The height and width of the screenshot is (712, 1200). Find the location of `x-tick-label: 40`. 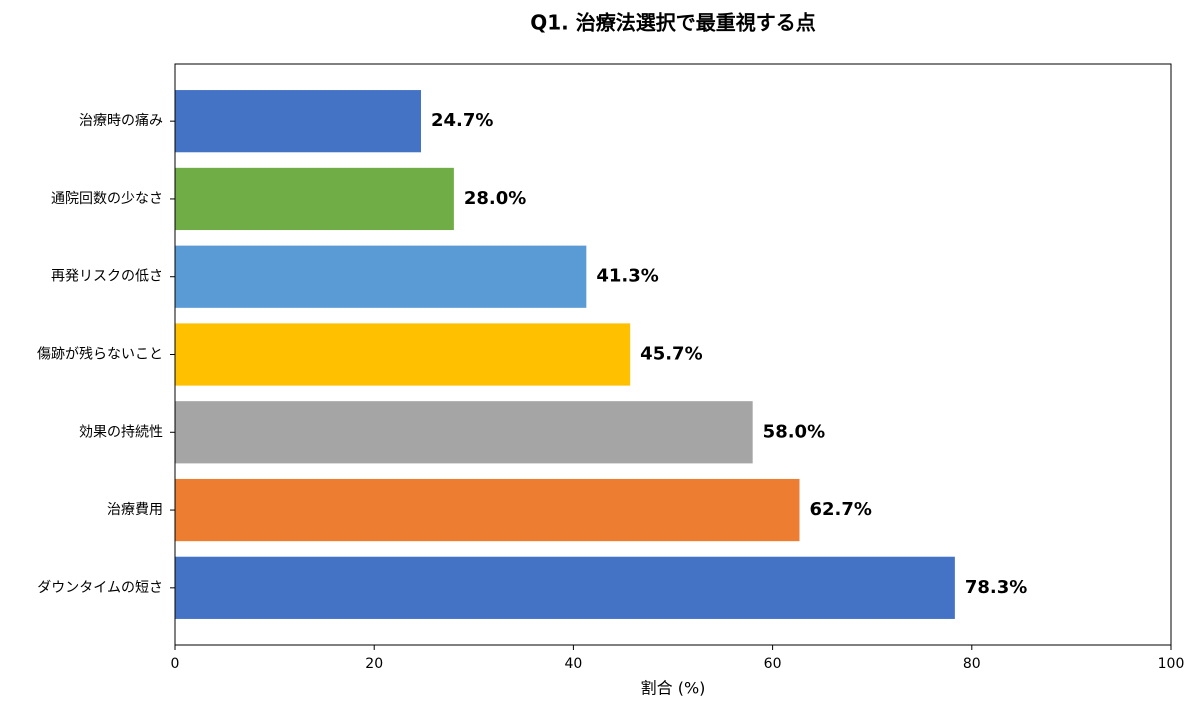

x-tick-label: 40 is located at coordinates (573, 664).